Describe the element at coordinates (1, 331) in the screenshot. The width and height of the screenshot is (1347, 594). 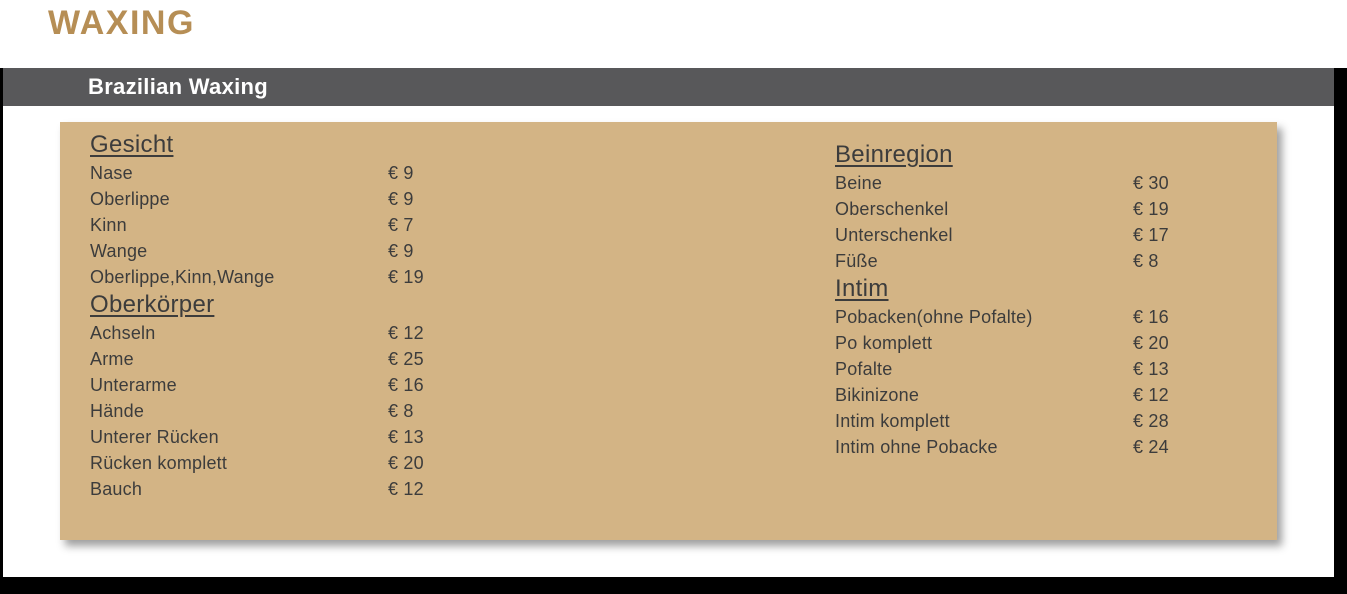
I see `frame-left-border` at that location.